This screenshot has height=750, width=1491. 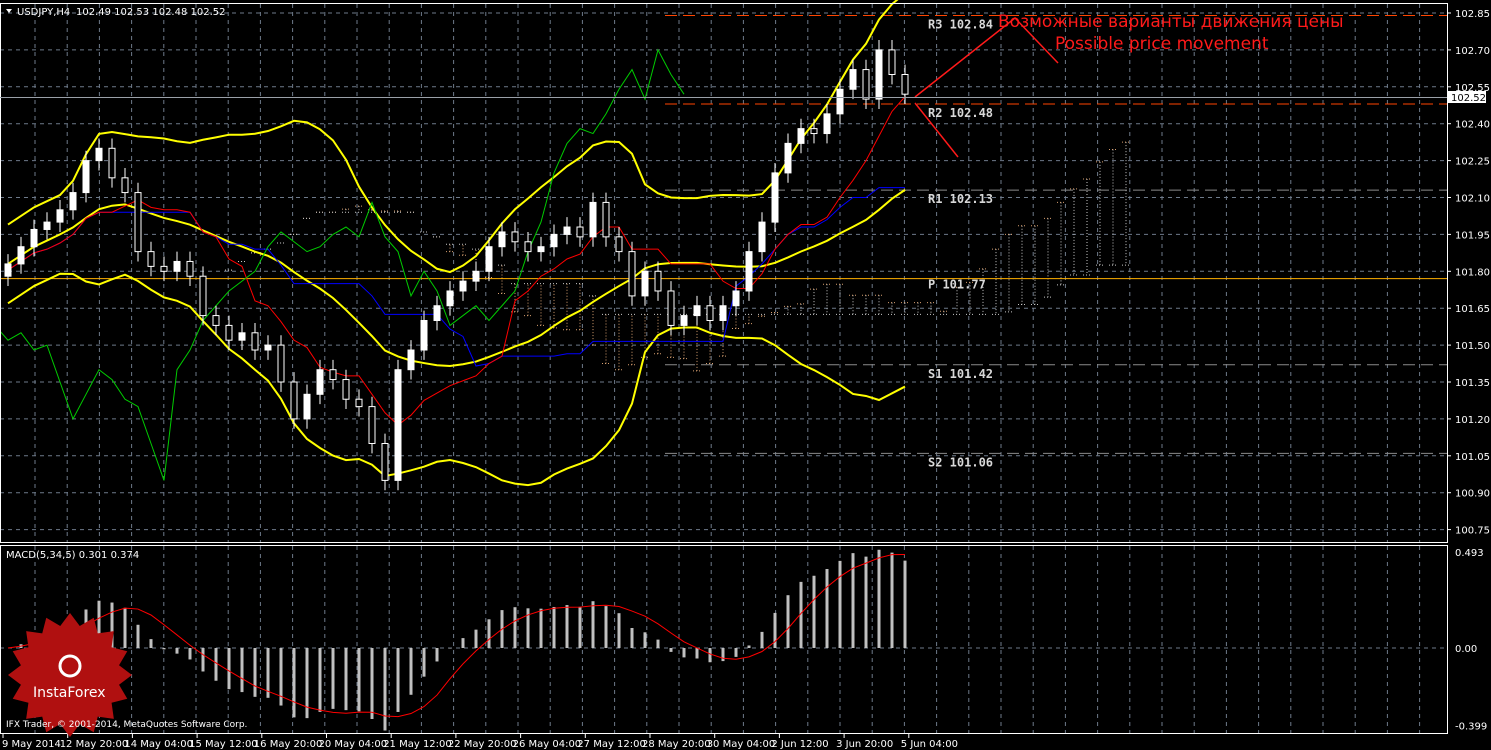 What do you see at coordinates (1468, 98) in the screenshot?
I see `current-price-label: 102.52` at bounding box center [1468, 98].